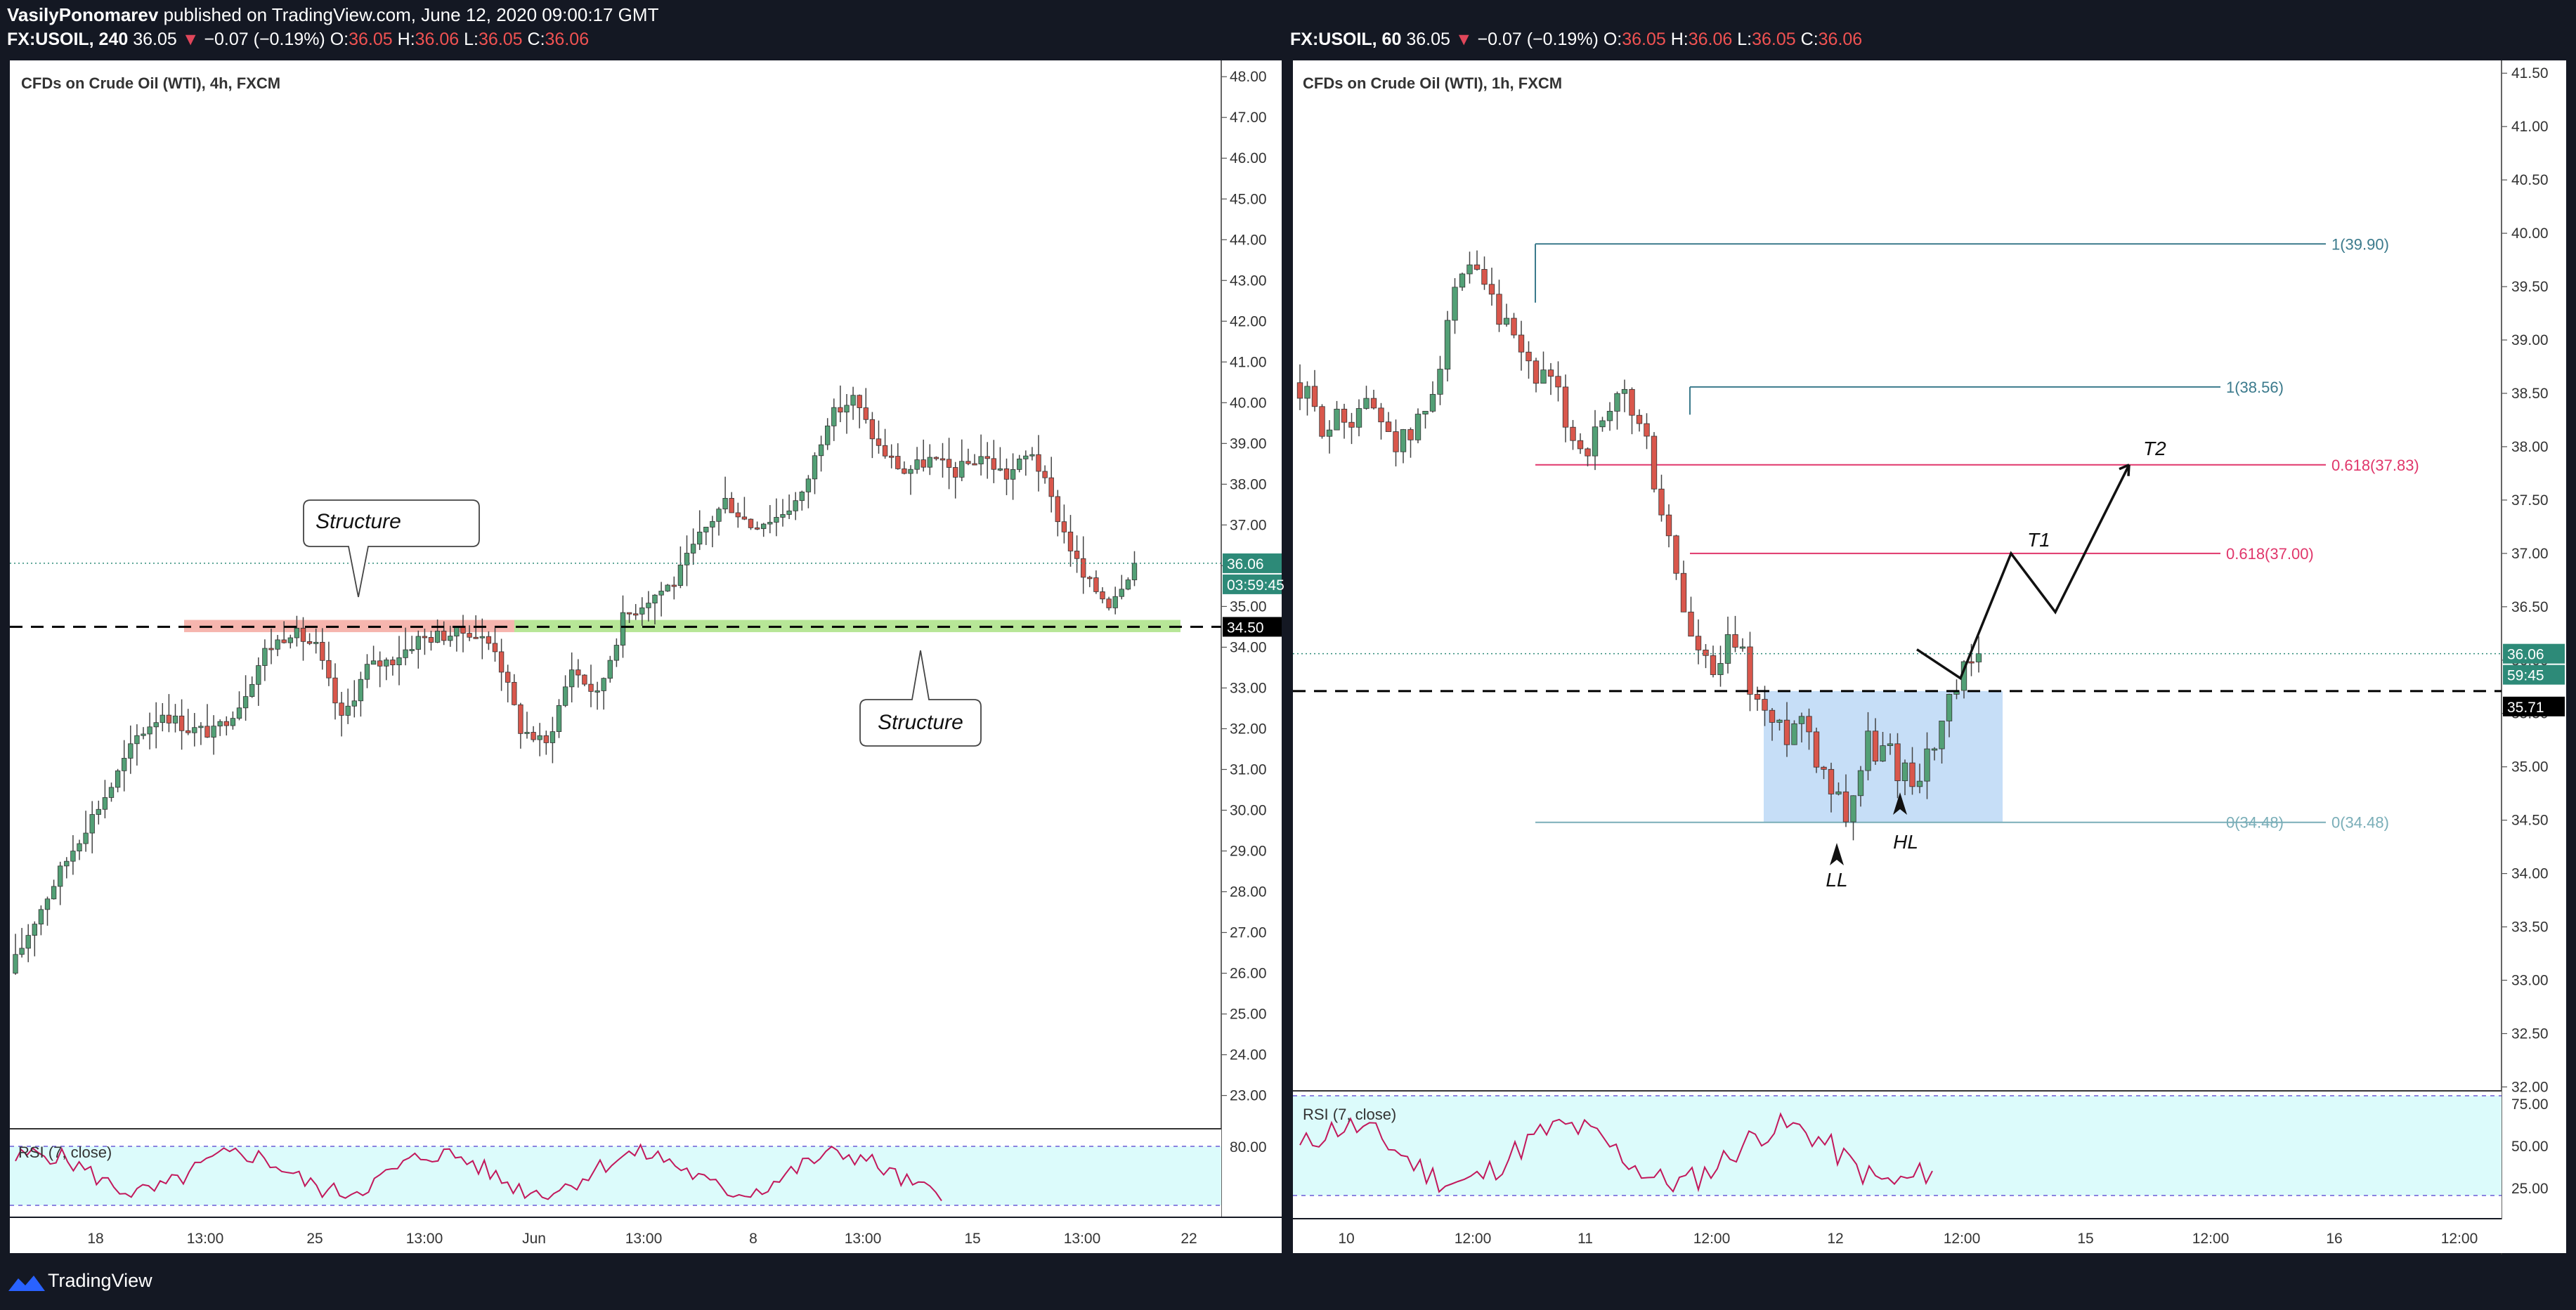 Image resolution: width=2576 pixels, height=1310 pixels. I want to click on left-x-tick-label: 18, so click(95, 1239).